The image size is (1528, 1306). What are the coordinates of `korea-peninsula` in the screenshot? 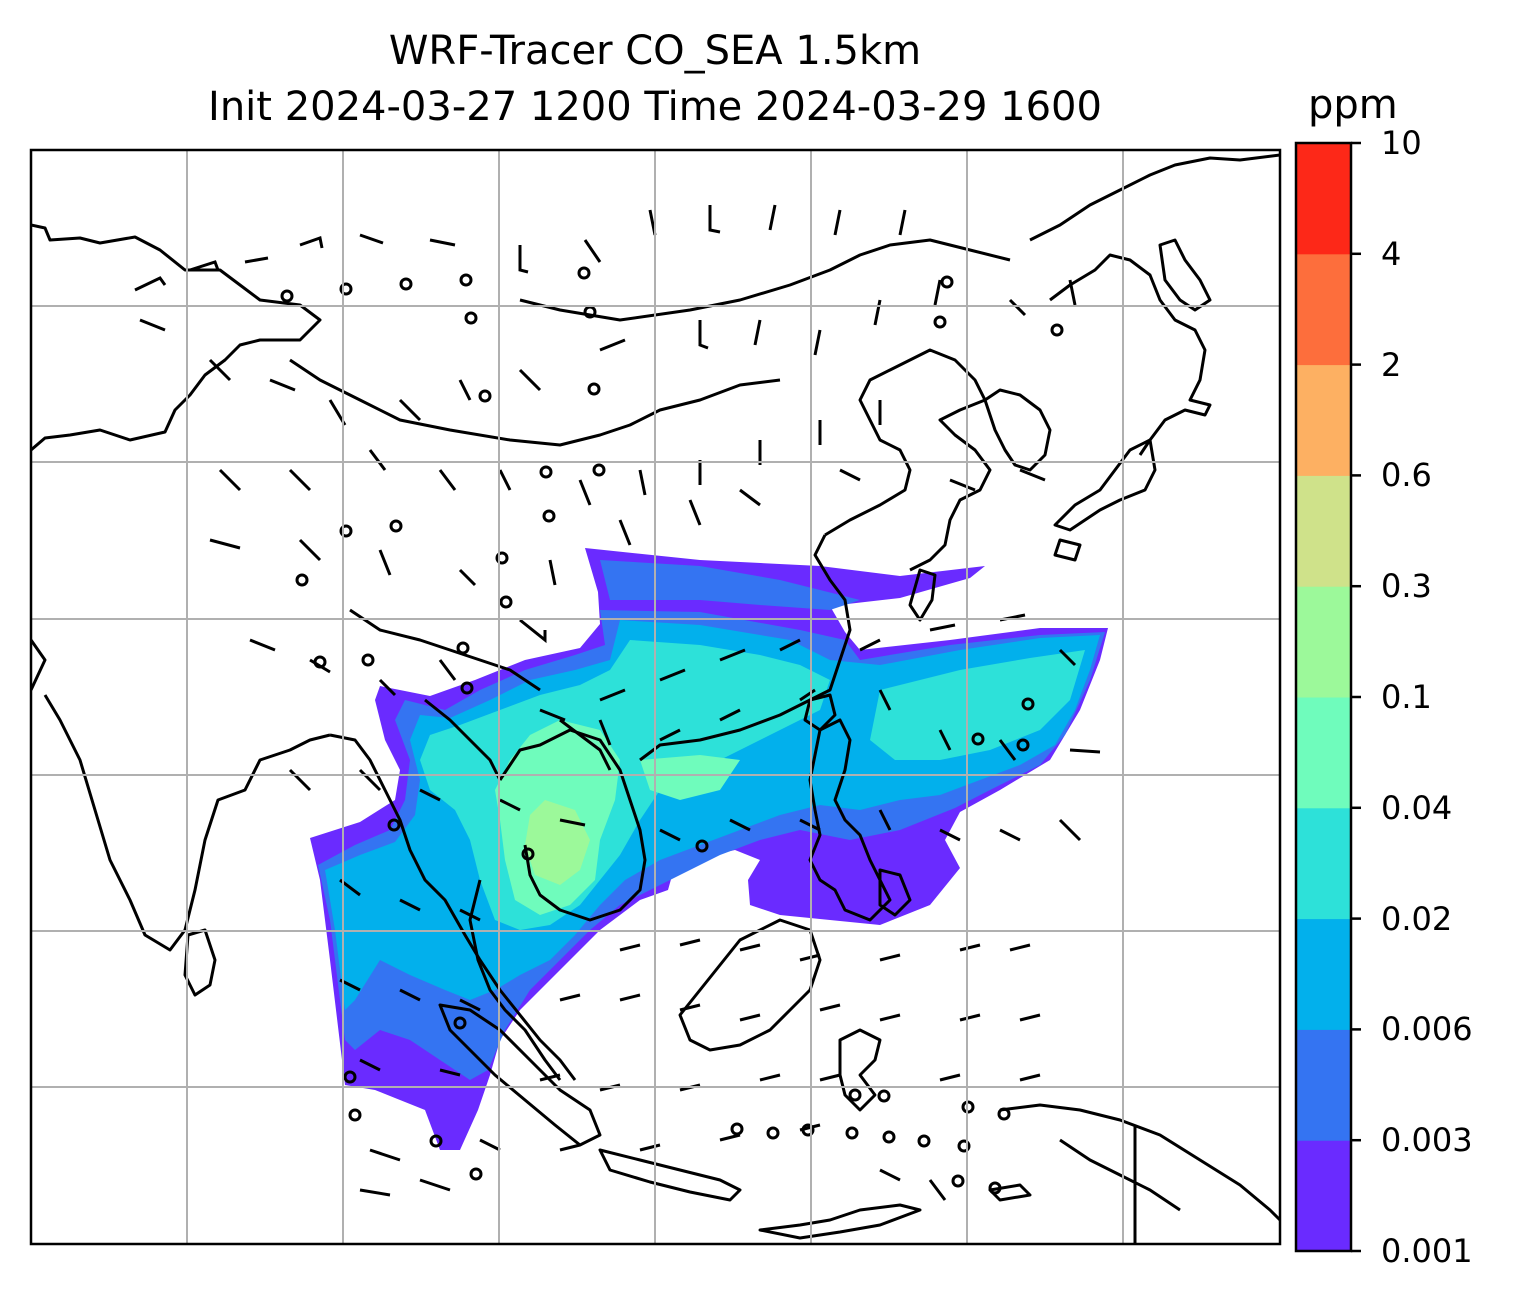 It's located at (1017, 430).